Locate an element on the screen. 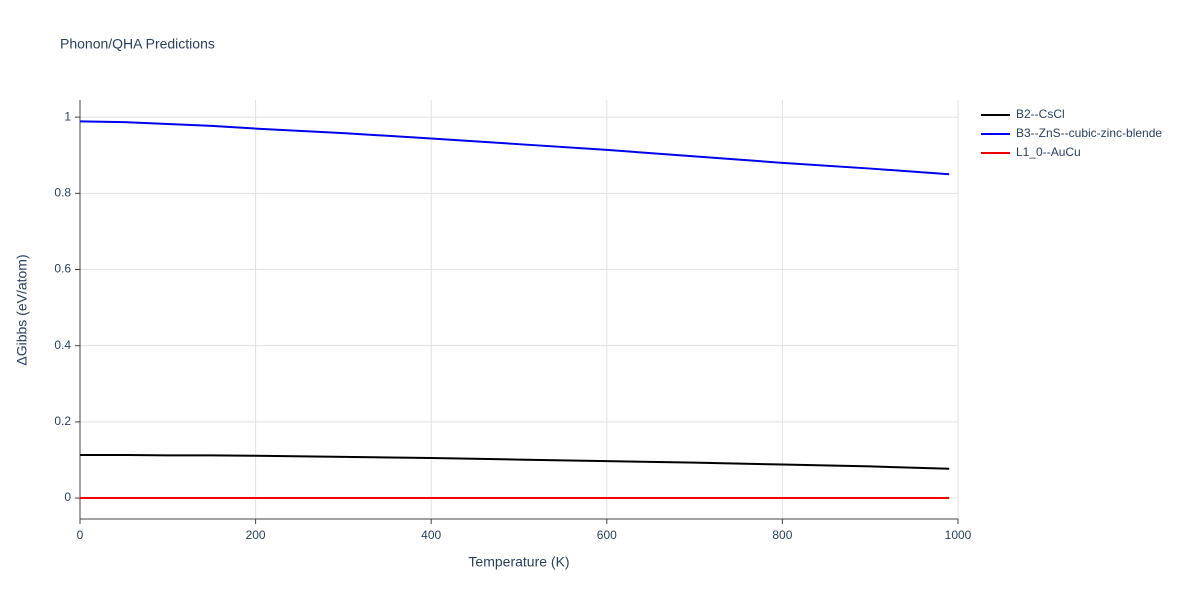  y-tick-label: 1 is located at coordinates (67, 116).